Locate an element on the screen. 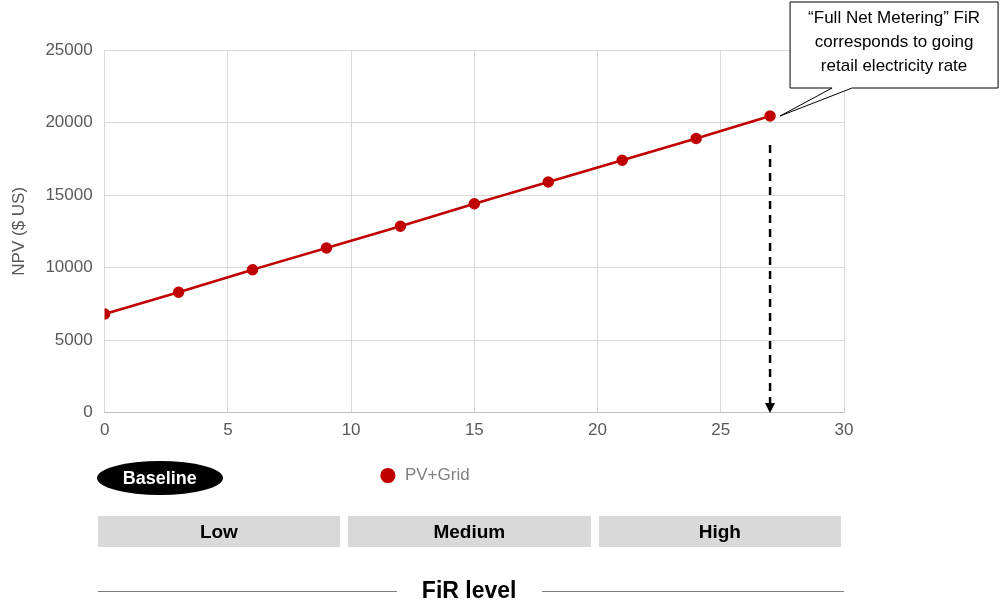  ref-line-label: “Full Net Metering” FiR corresponds to going retail electricity rate is located at coordinates (894, 42).